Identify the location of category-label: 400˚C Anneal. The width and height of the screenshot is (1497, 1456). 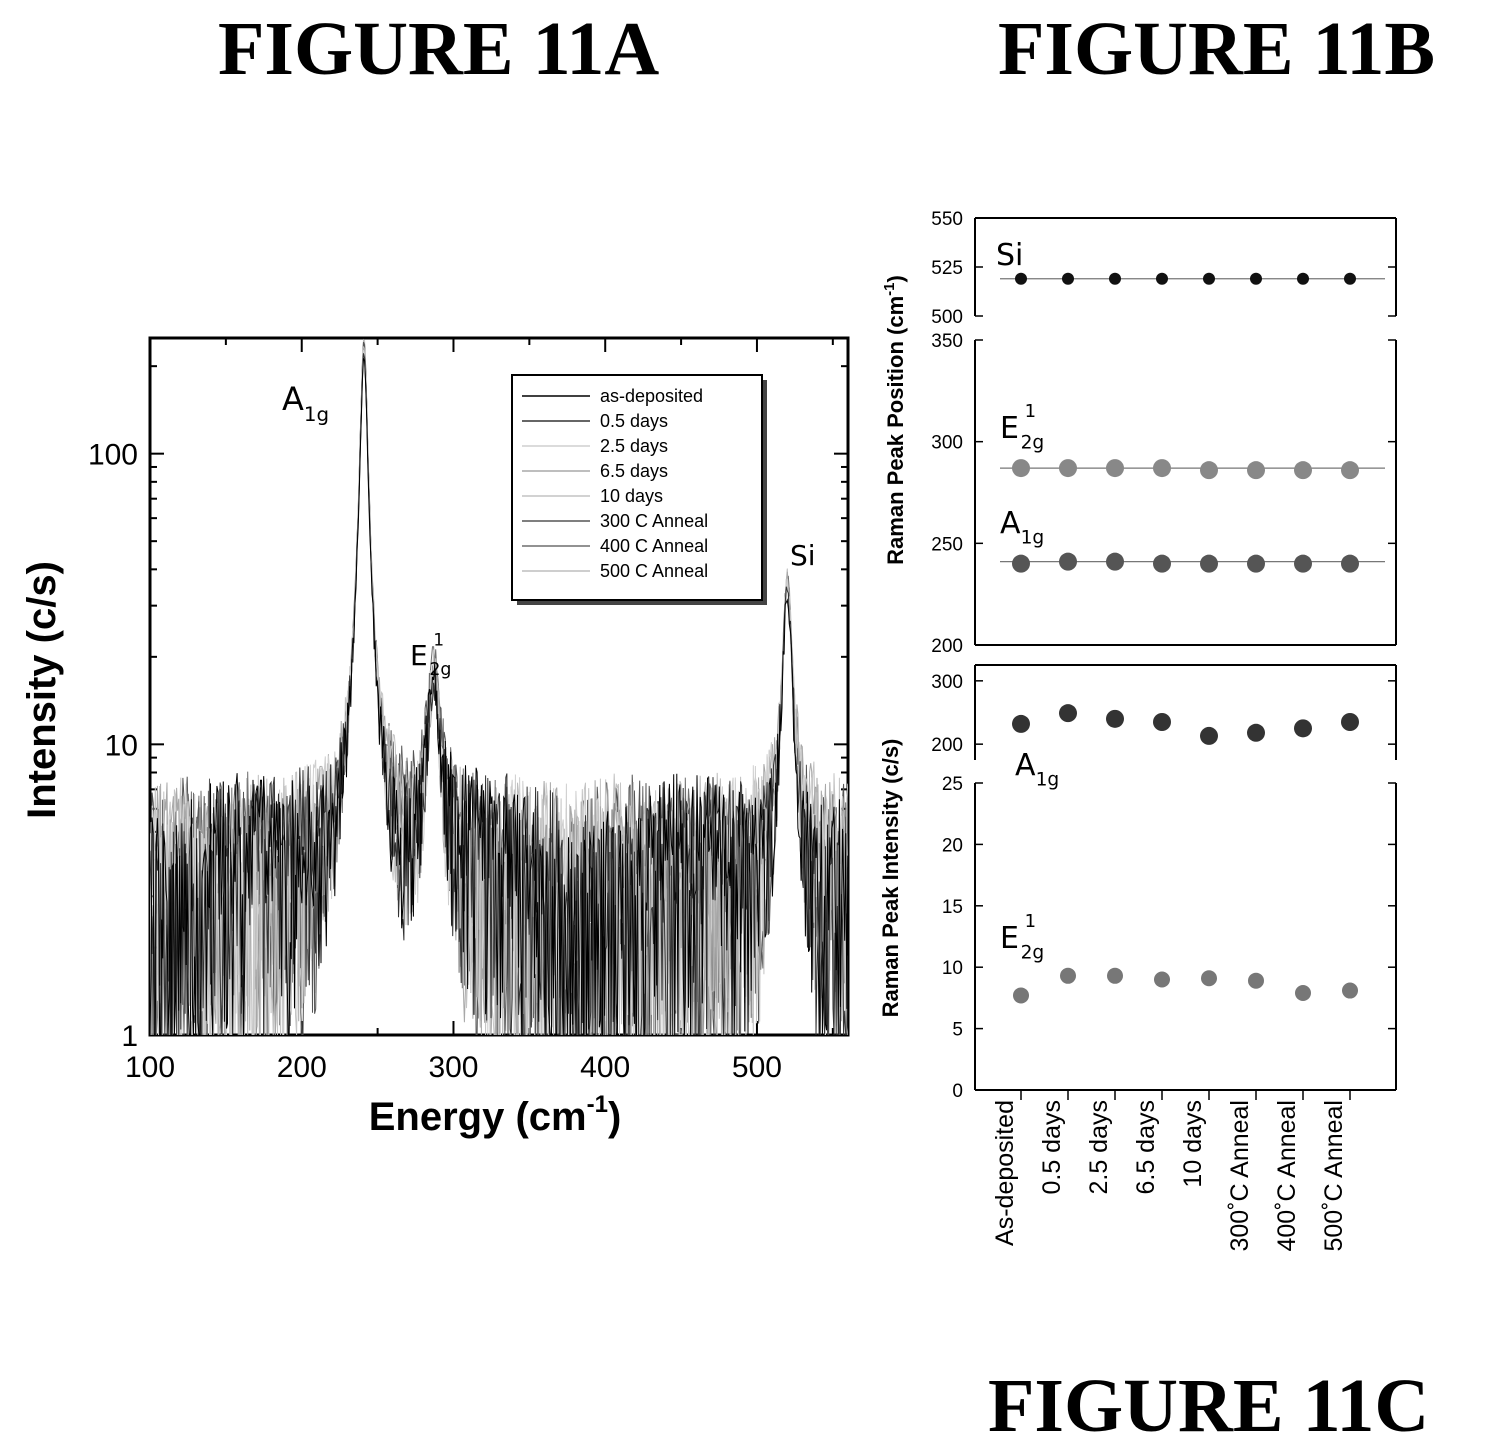
(1287, 1176).